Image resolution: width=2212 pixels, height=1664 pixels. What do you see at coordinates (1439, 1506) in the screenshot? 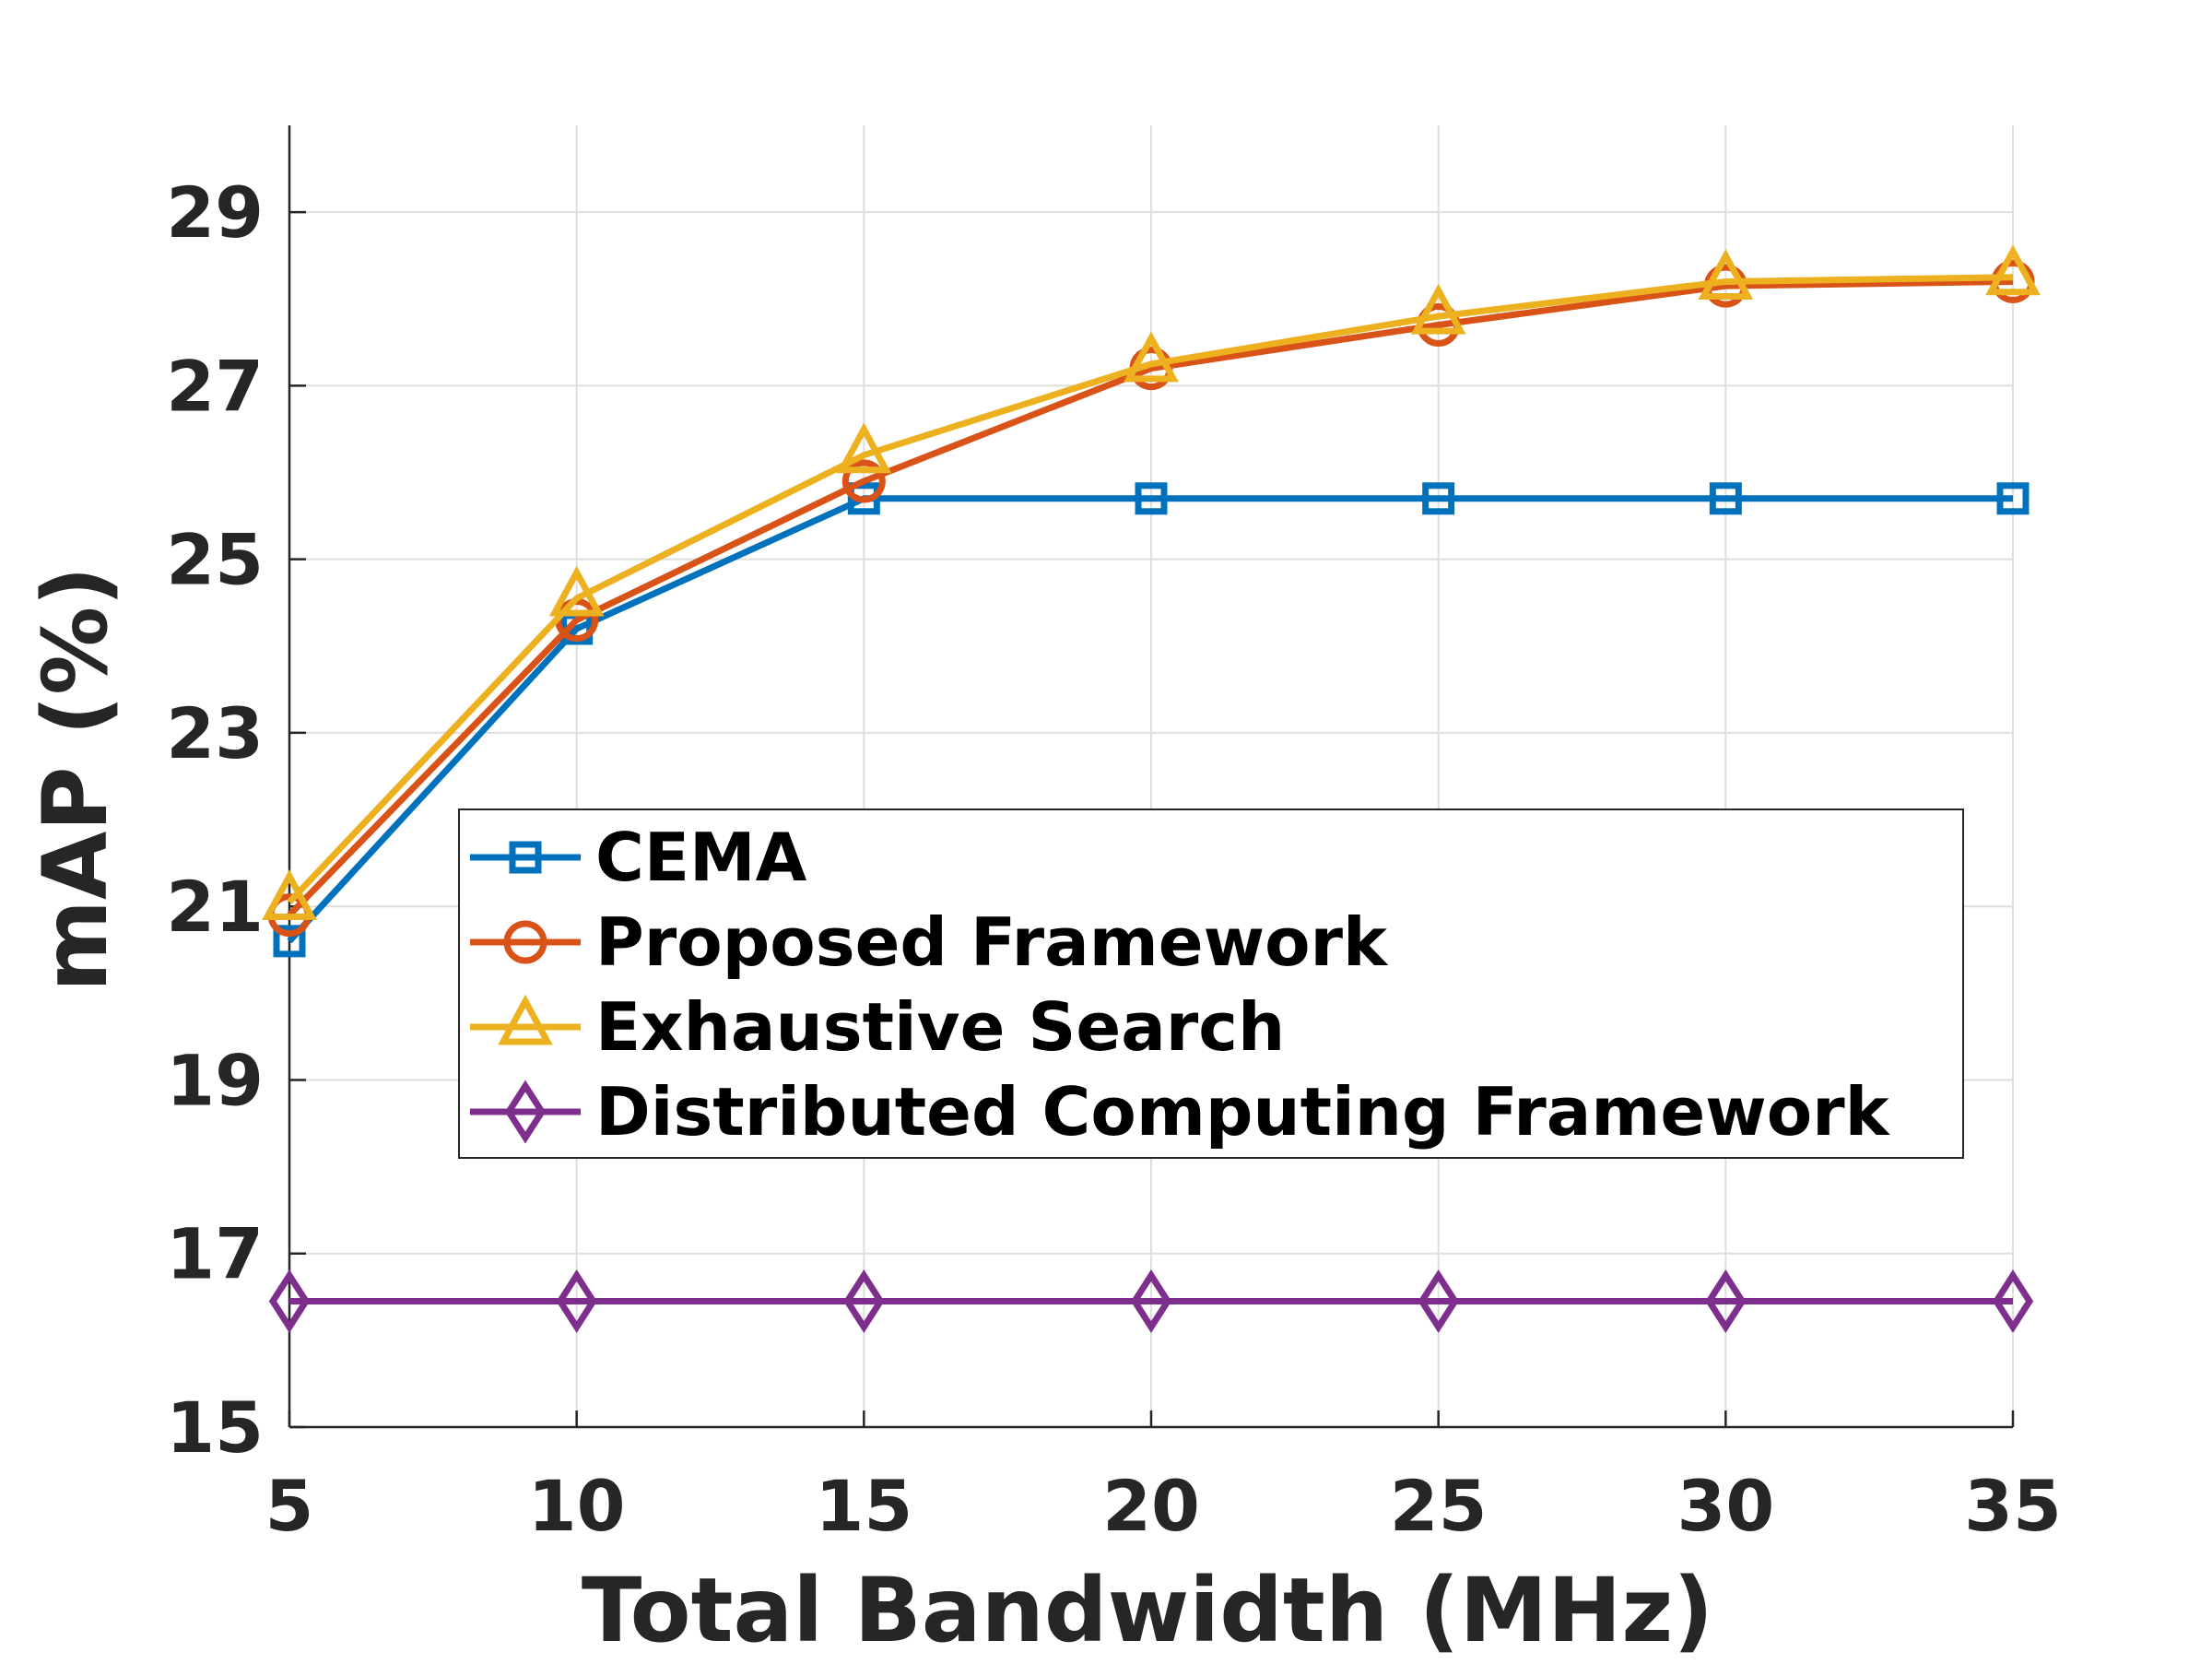
I see `x-tick-label: 25` at bounding box center [1439, 1506].